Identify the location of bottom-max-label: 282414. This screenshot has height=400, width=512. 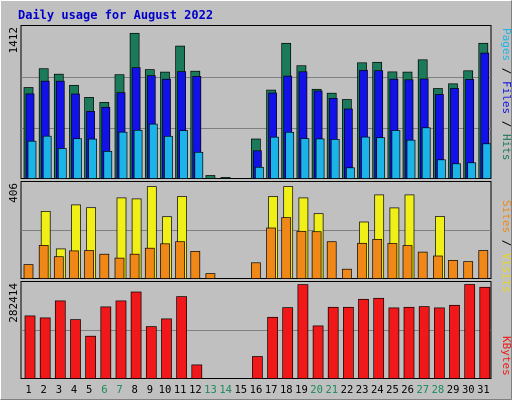
(13, 303).